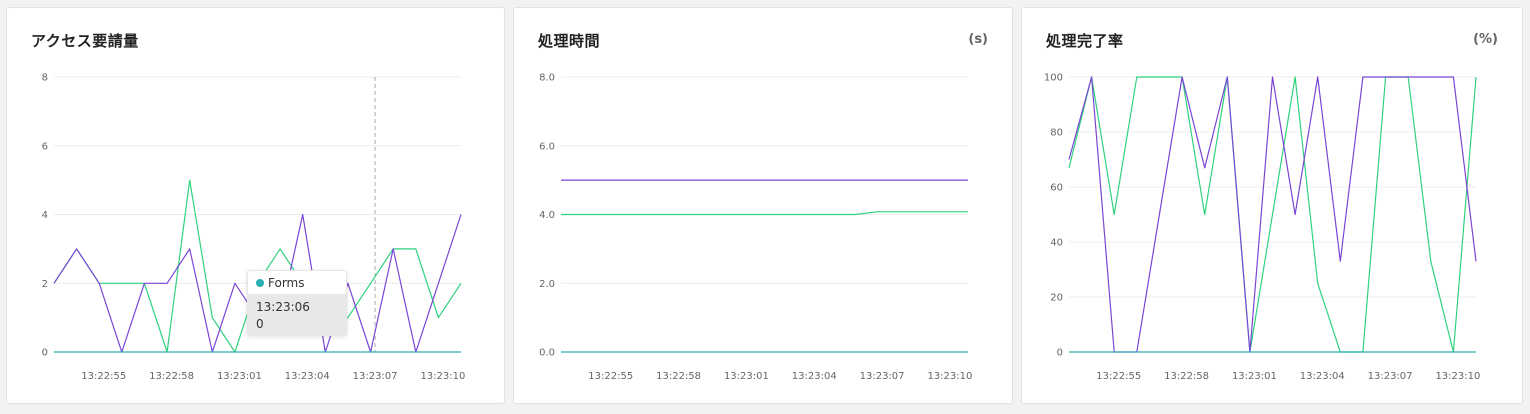 The height and width of the screenshot is (414, 1530). I want to click on y-tick-label: 8, so click(45, 78).